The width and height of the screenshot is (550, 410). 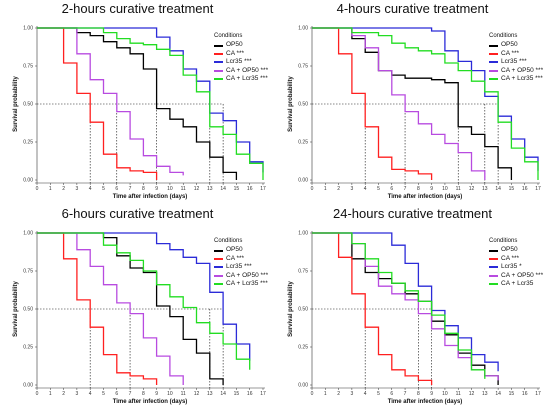 What do you see at coordinates (511, 267) in the screenshot?
I see `legend-label: Lcr35 *` at bounding box center [511, 267].